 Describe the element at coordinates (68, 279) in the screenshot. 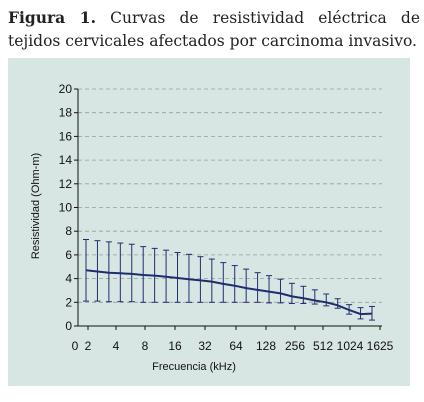

I see `y-tick-label: 4` at that location.